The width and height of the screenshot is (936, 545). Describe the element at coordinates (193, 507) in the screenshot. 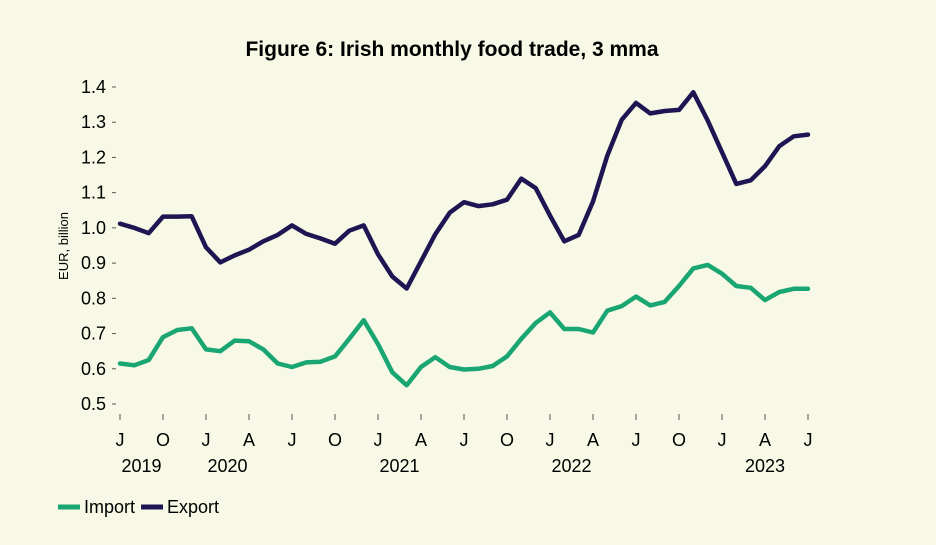

I see `export-legend-label: Export` at that location.